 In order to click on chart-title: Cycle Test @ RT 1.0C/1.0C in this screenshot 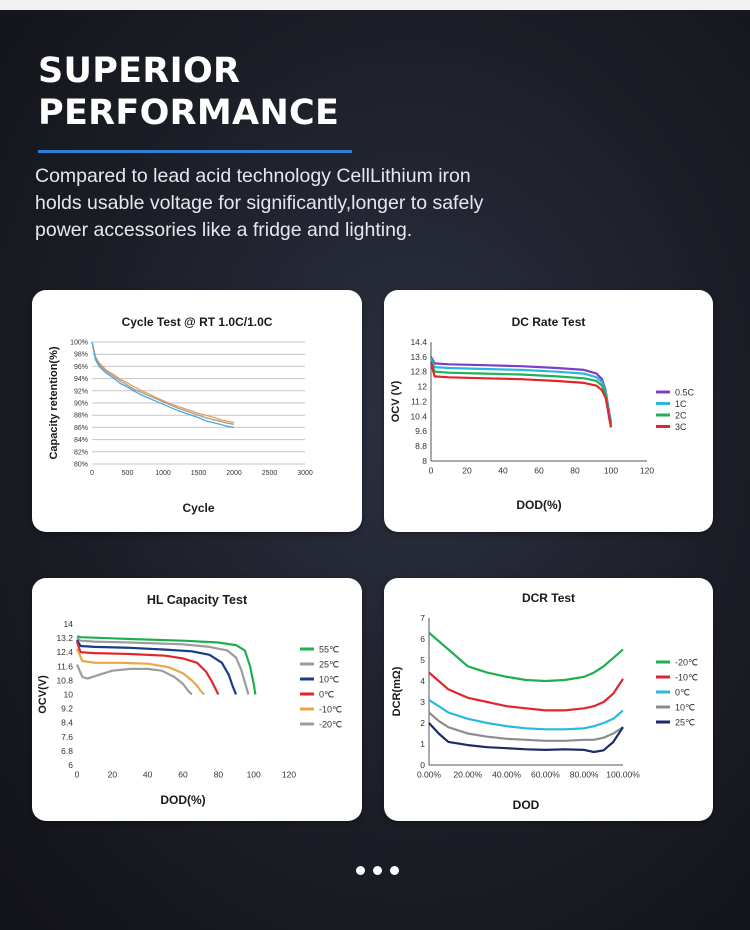, I will do `click(197, 322)`.